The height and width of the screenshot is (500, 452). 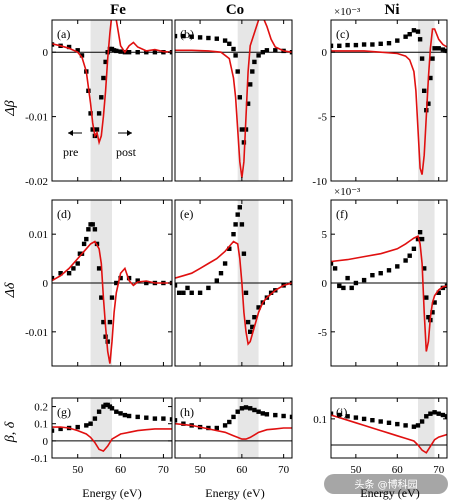 What do you see at coordinates (242, 470) in the screenshot?
I see `x-tick-label: 60` at bounding box center [242, 470].